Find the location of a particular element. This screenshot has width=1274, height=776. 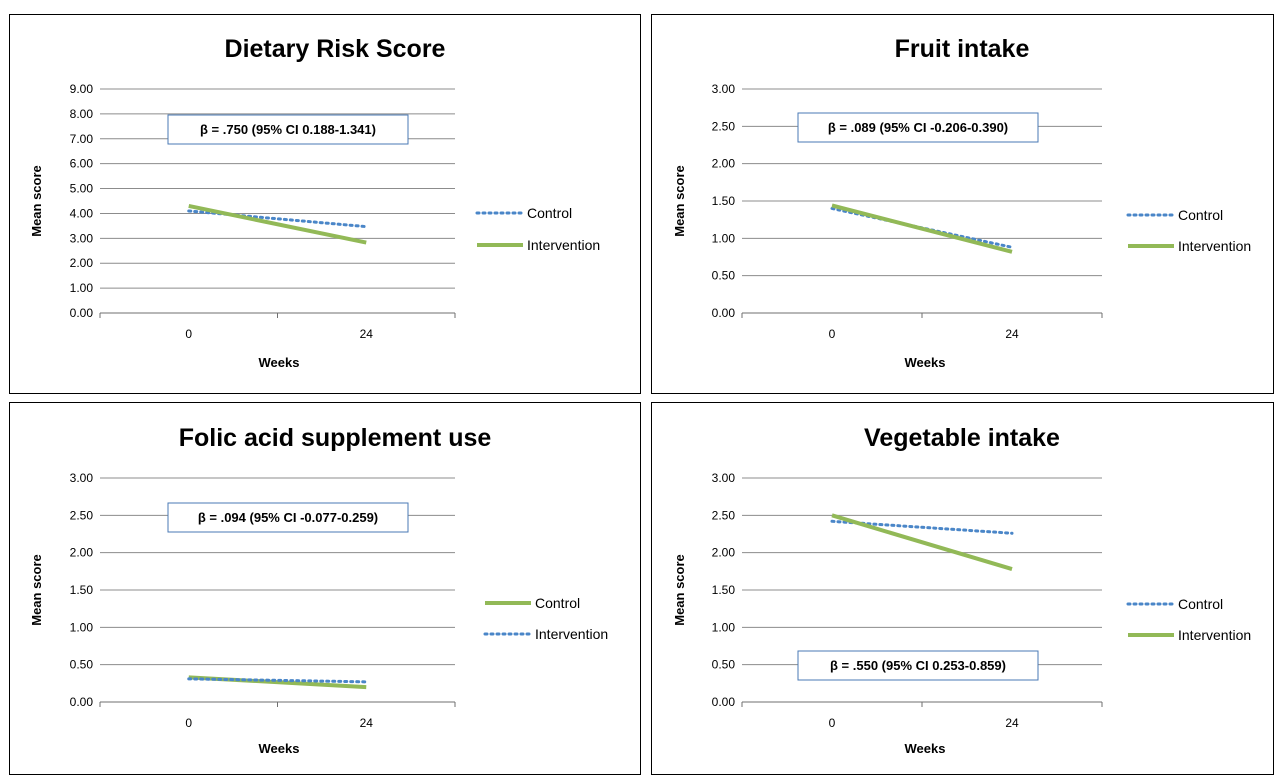

annotation-text: β = .094 (95% CI -0.077-0.259) is located at coordinates (288, 517).